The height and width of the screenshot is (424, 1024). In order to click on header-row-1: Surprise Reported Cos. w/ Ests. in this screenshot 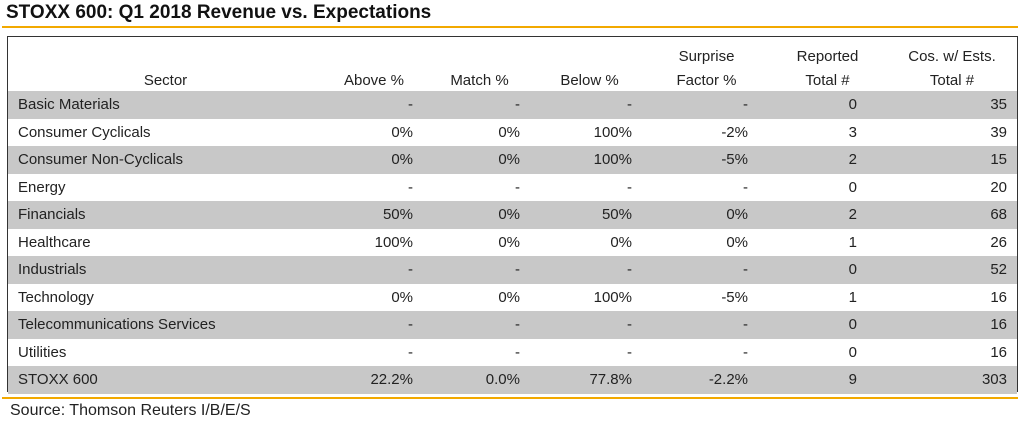, I will do `click(512, 51)`.